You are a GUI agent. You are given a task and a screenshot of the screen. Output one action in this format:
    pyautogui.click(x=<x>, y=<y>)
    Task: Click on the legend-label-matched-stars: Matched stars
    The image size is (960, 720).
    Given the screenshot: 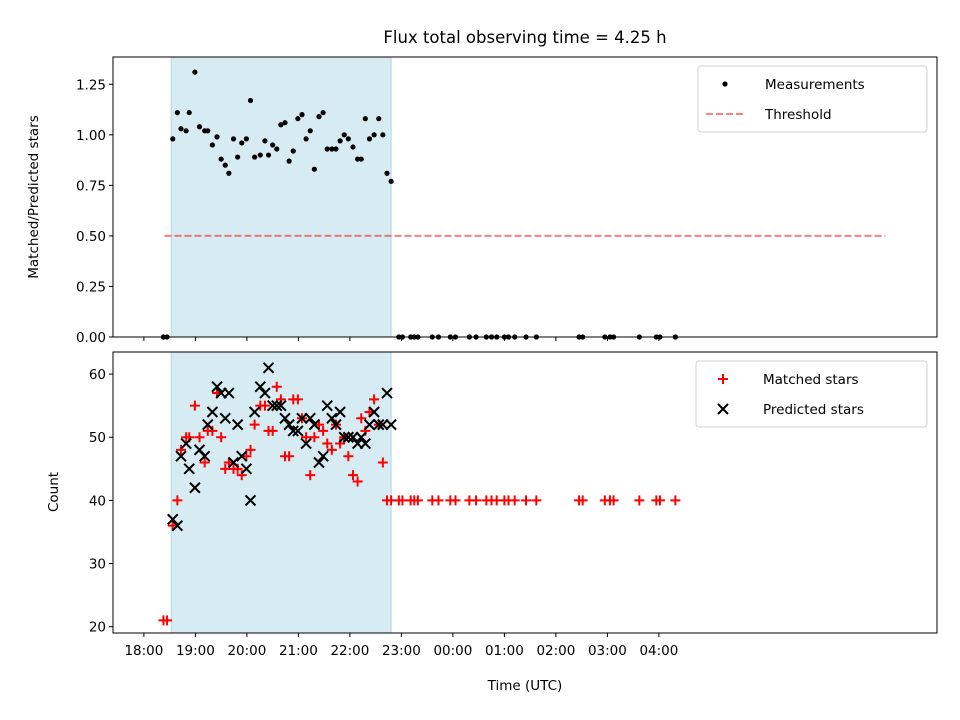 What is the action you would take?
    pyautogui.click(x=811, y=380)
    